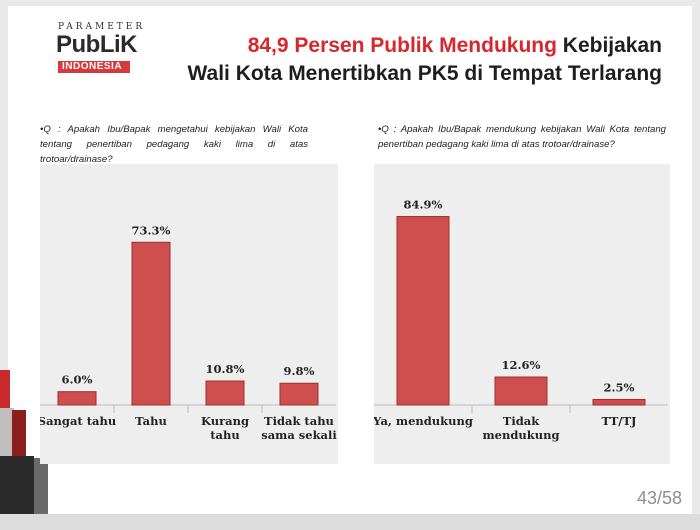 The image size is (700, 530). I want to click on page-number: 43/58, so click(659, 498).